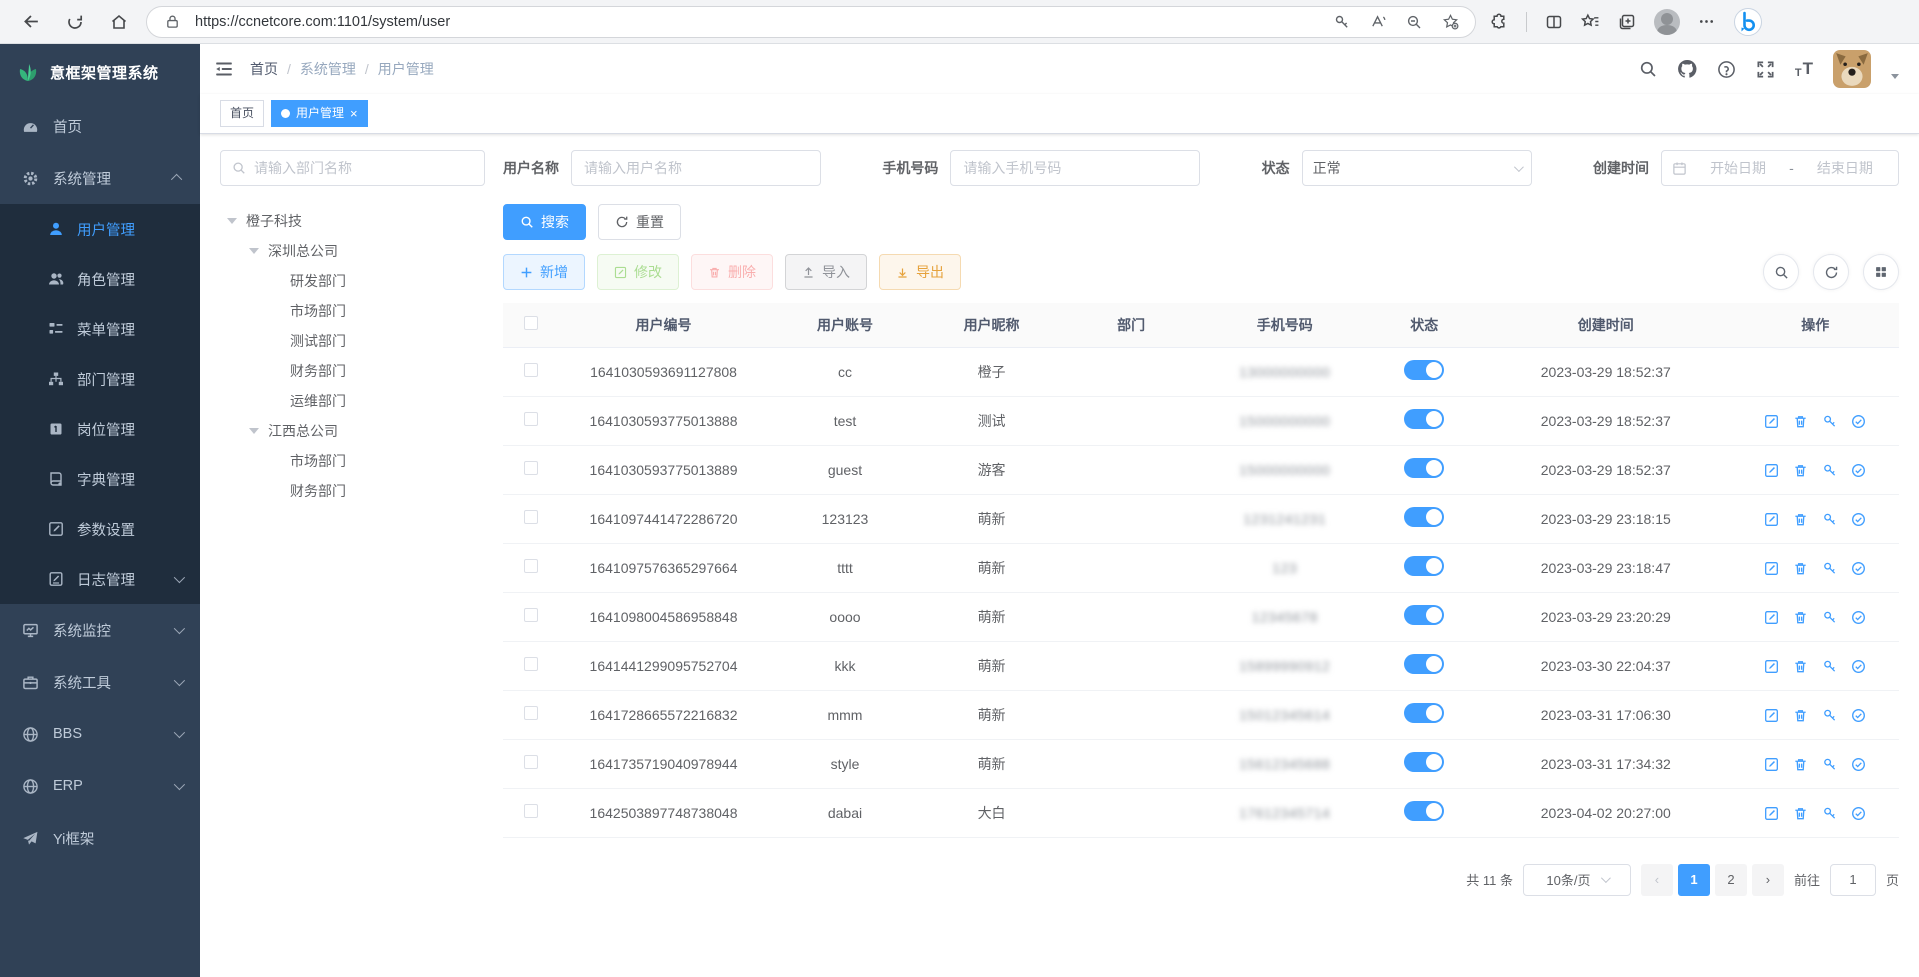  I want to click on date-end-placeholder: 结束日期, so click(1844, 168).